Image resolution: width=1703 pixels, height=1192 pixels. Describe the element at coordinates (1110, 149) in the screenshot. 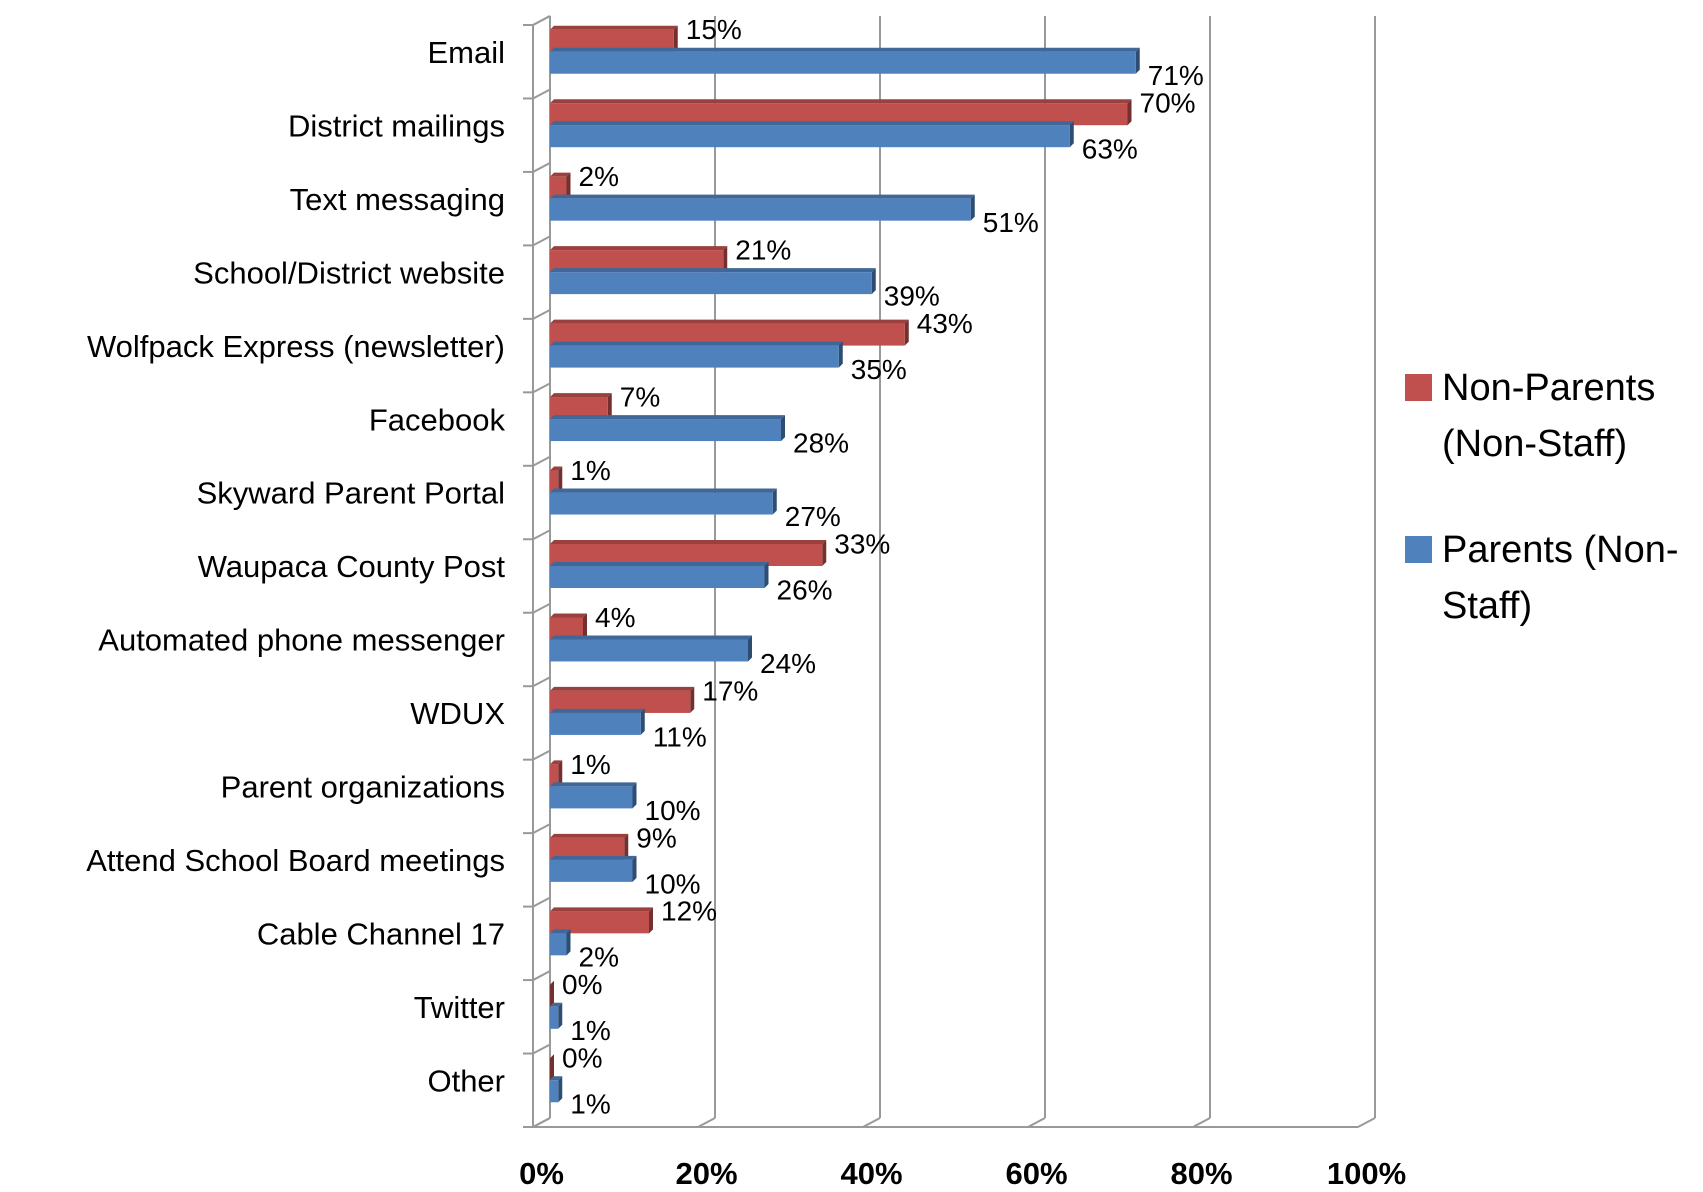

I see `data-label: 63%` at that location.